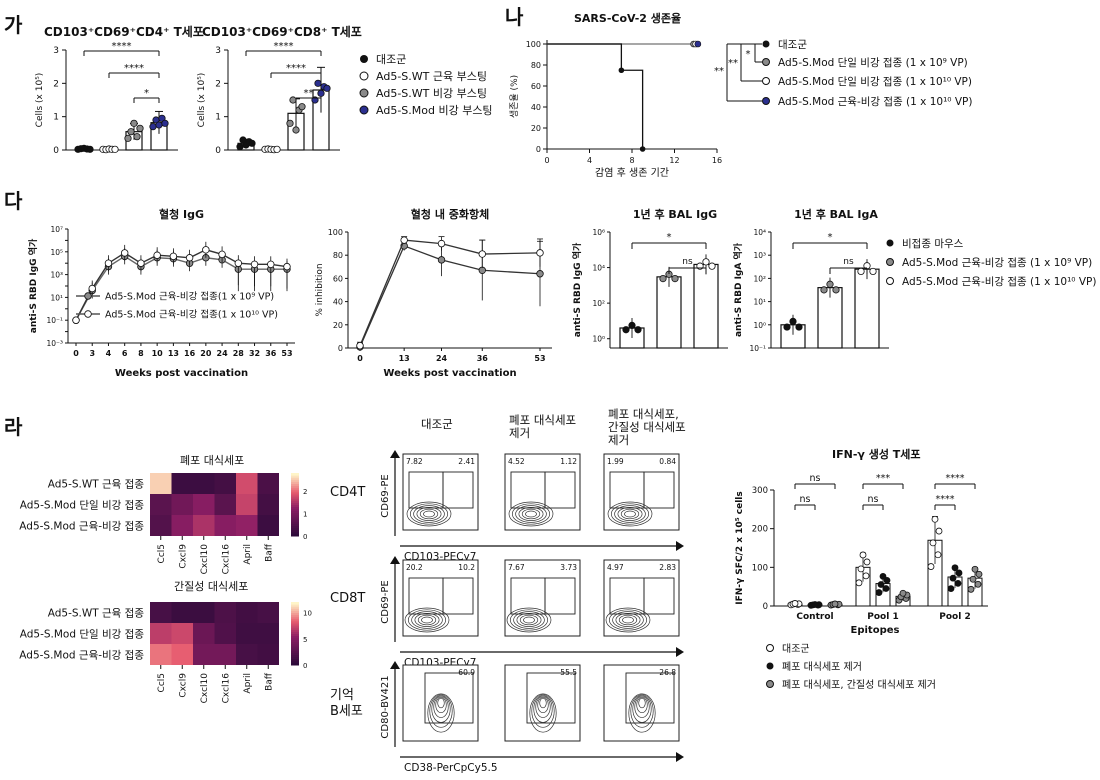 The width and height of the screenshot is (1100, 780). What do you see at coordinates (92, 353) in the screenshot?
I see `x-tick-label: 3` at bounding box center [92, 353].